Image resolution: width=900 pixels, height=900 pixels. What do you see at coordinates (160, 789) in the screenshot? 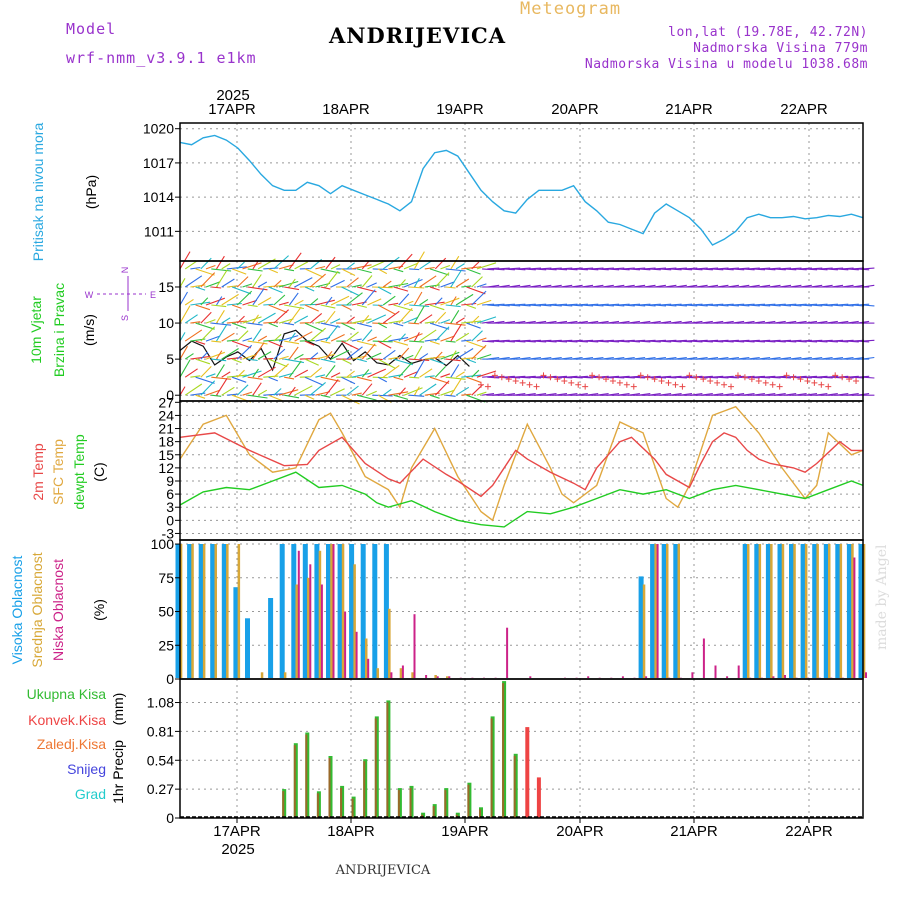
I see `ytick-label-4-1: 0.27` at bounding box center [160, 789].